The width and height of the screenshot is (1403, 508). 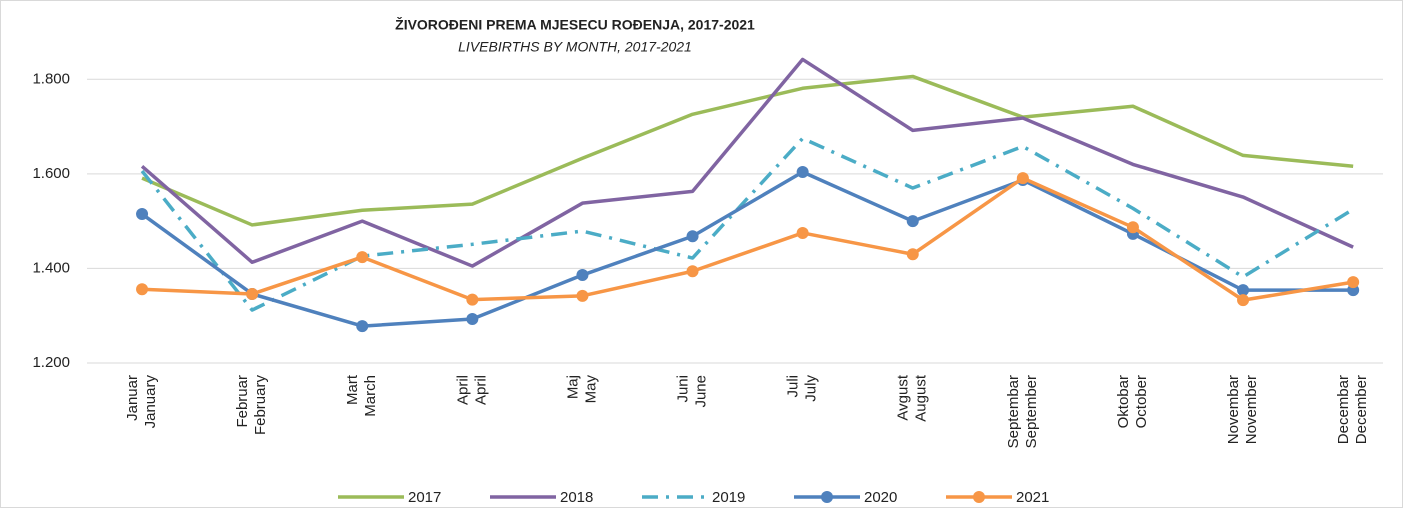 What do you see at coordinates (880, 497) in the screenshot?
I see `legend-label: 2020` at bounding box center [880, 497].